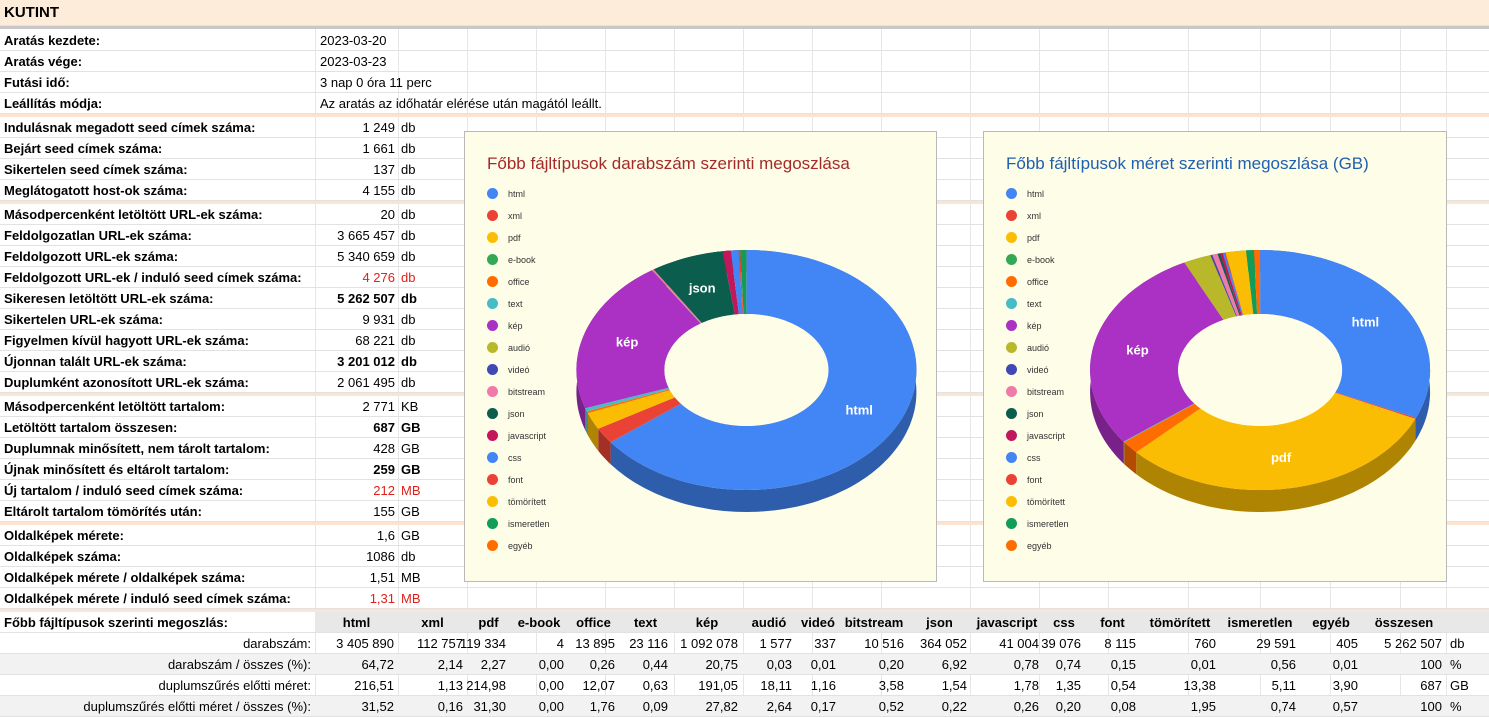 The image size is (1489, 717). I want to click on row-label: Újnak minősített és eltárolt tartalom:, so click(116, 469).